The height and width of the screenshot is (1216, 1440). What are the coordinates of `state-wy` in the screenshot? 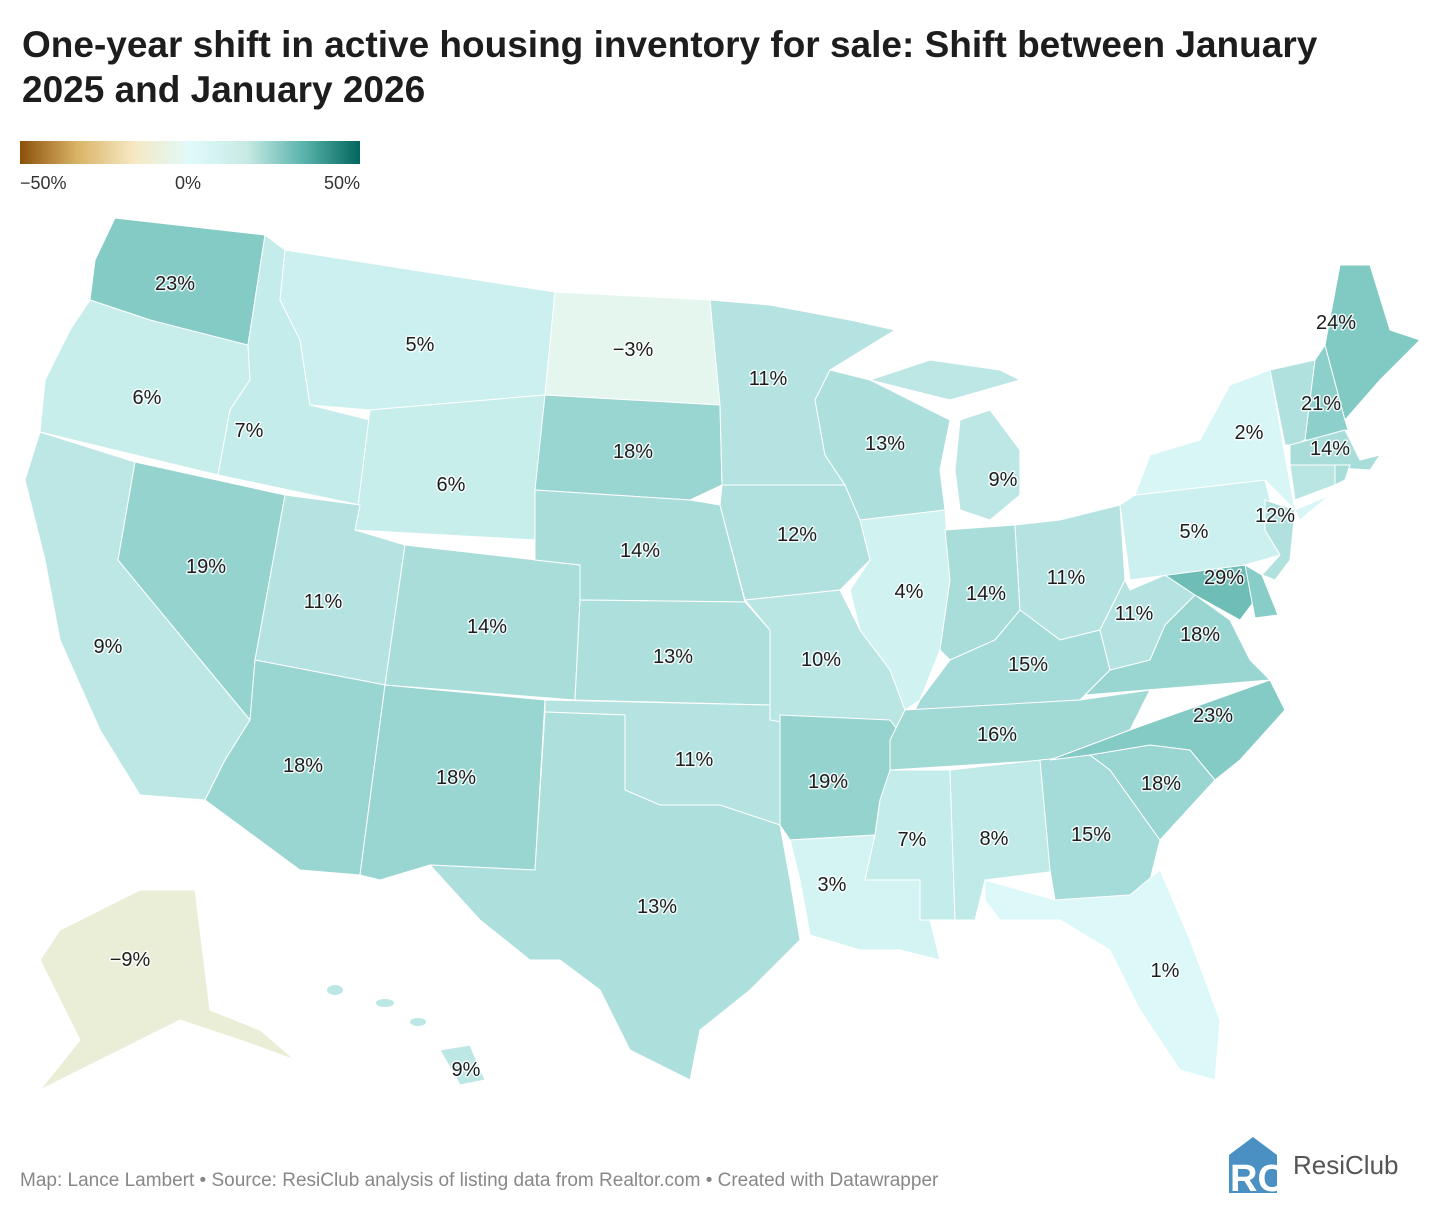 It's located at (450, 467).